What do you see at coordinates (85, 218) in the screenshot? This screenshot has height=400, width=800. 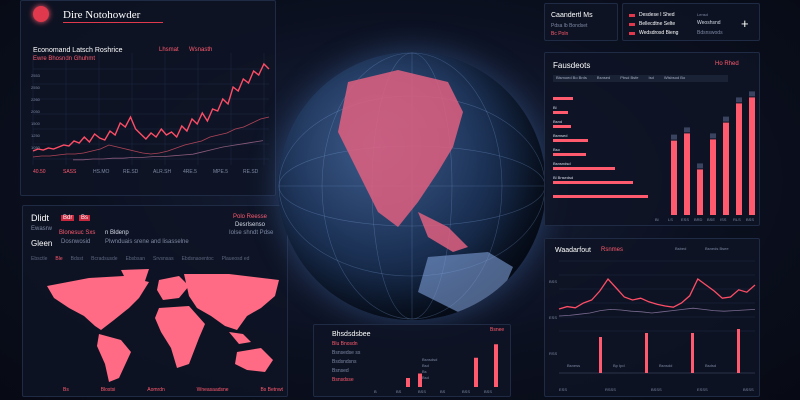 I see `map-tag: Bs` at bounding box center [85, 218].